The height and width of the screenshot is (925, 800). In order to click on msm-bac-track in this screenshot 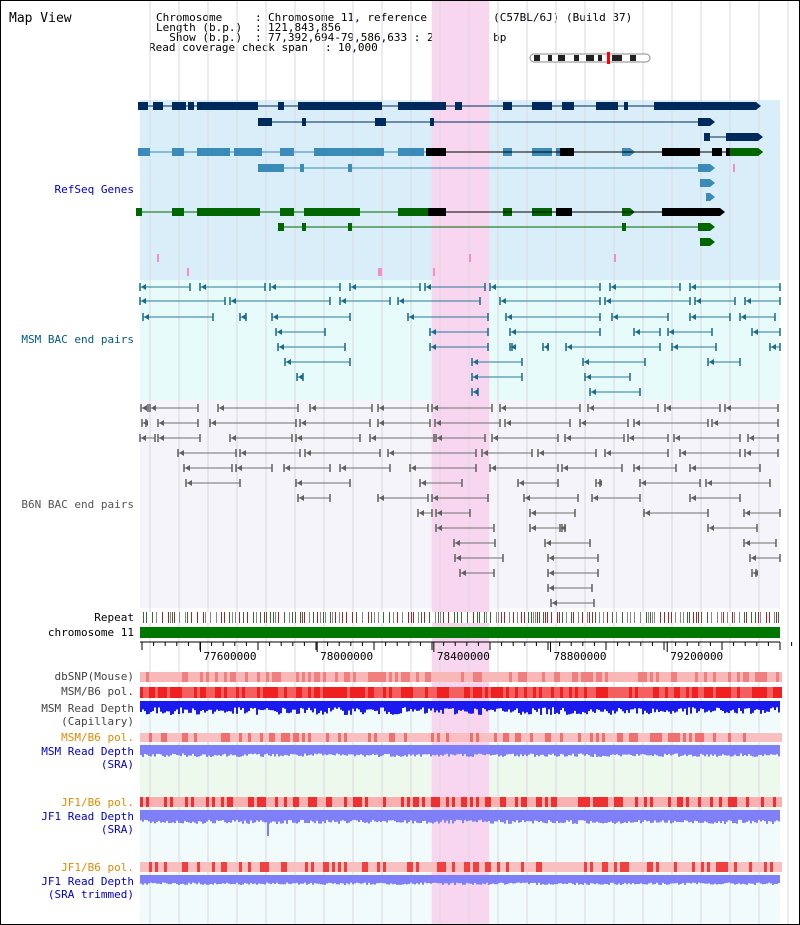, I will do `click(460, 339)`.